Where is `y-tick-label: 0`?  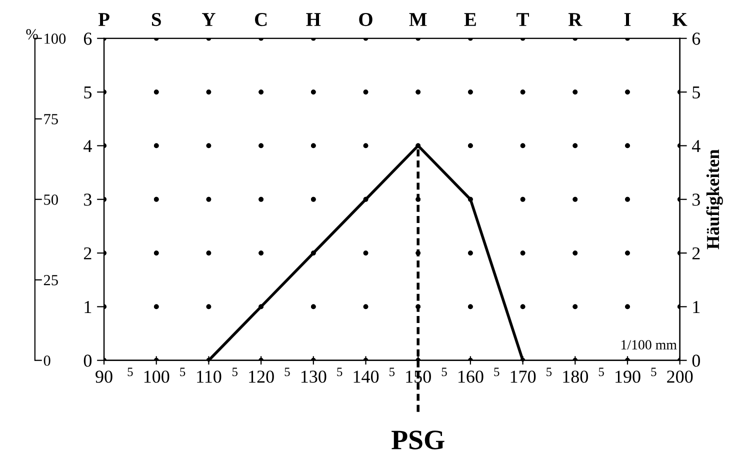
y-tick-label: 0 is located at coordinates (88, 360).